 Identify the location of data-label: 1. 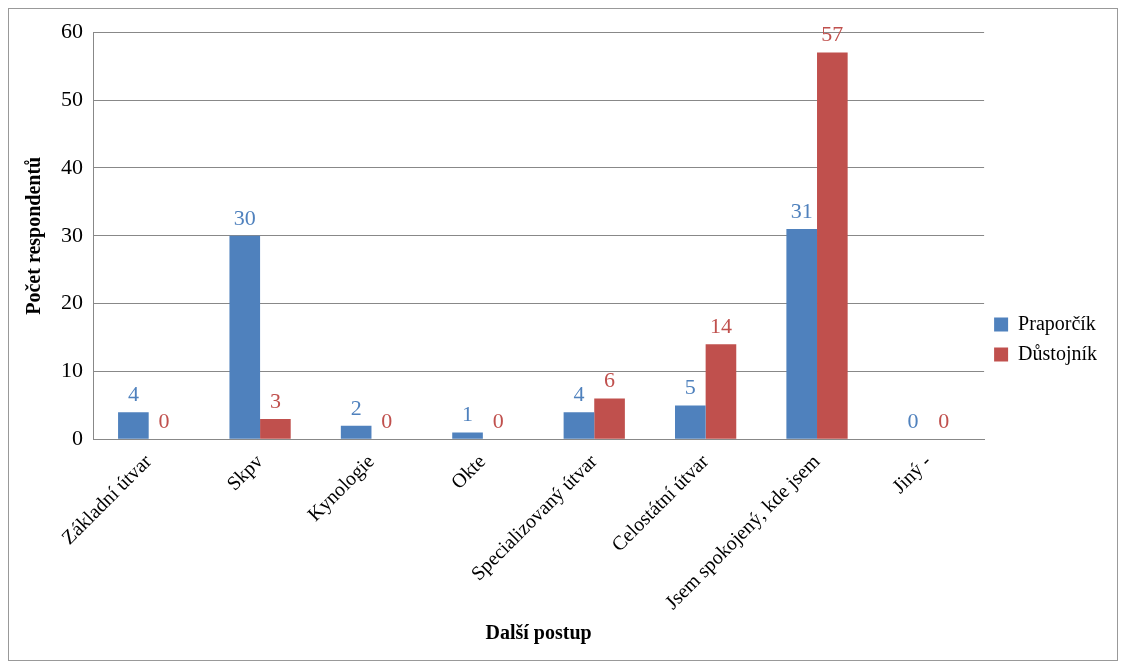
(468, 414).